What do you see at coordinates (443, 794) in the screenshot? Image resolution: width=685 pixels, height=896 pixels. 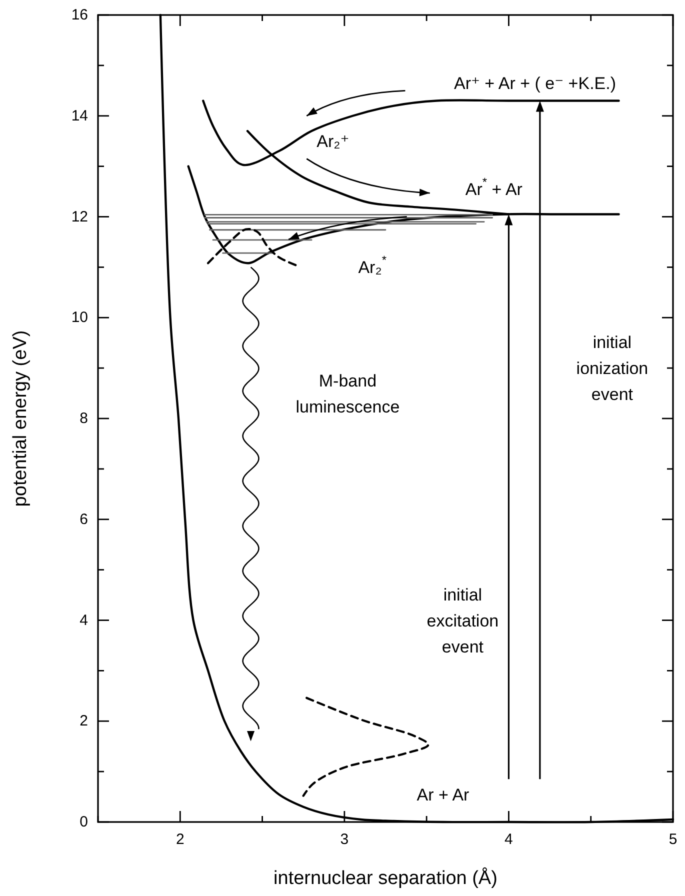 I see `annotation: Ar + Ar` at bounding box center [443, 794].